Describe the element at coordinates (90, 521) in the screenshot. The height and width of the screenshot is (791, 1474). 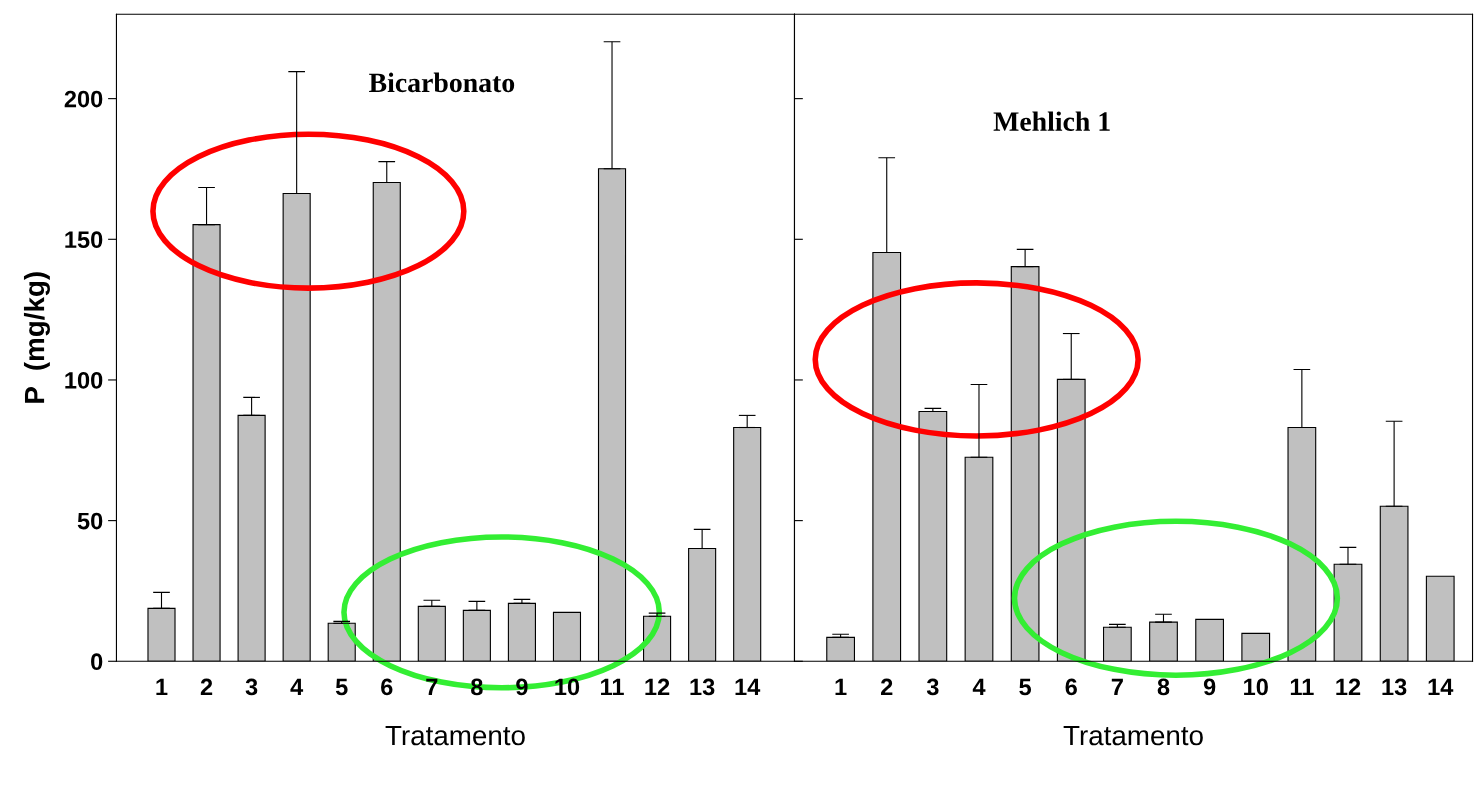
I see `y-tick-label: 50` at that location.